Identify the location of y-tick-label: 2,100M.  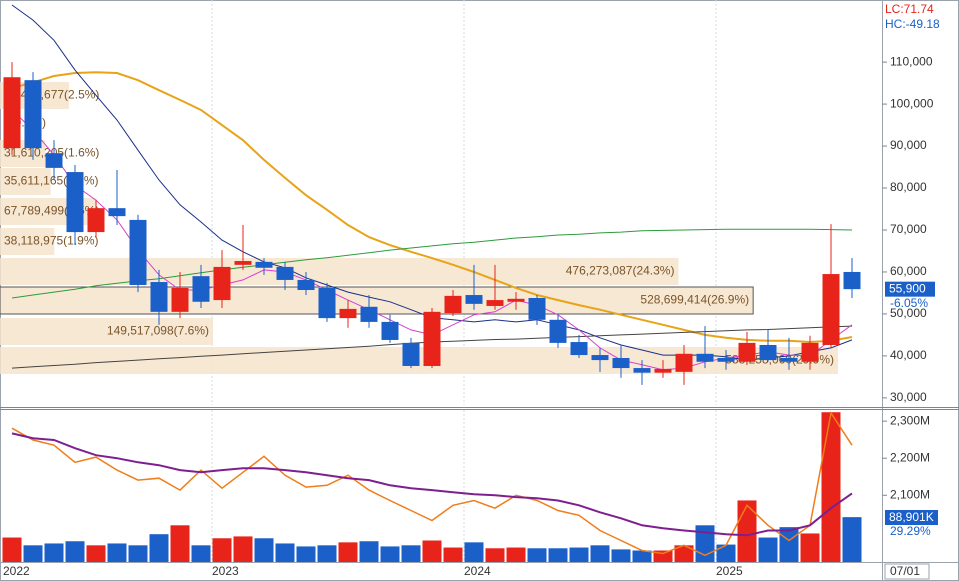
(910, 494).